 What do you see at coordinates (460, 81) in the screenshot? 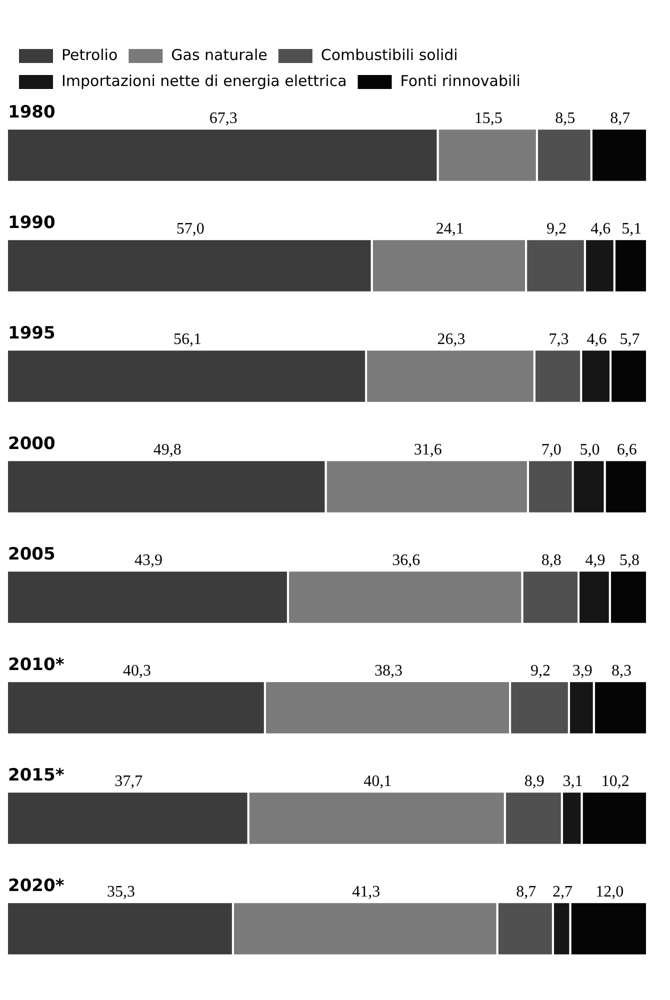
I see `legend-label: Fonti rinnovabili` at bounding box center [460, 81].